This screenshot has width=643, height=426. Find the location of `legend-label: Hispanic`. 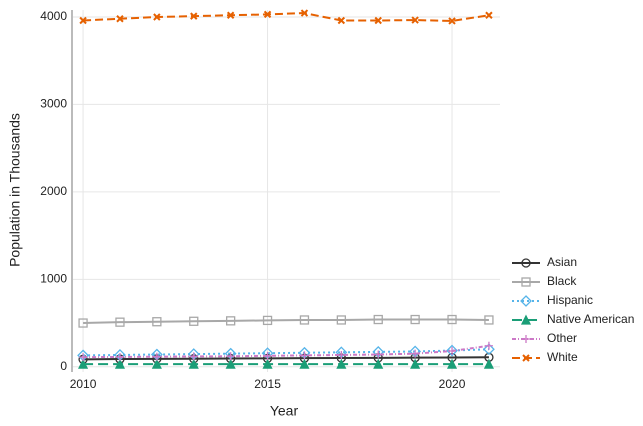

legend-label: Hispanic is located at coordinates (570, 300).